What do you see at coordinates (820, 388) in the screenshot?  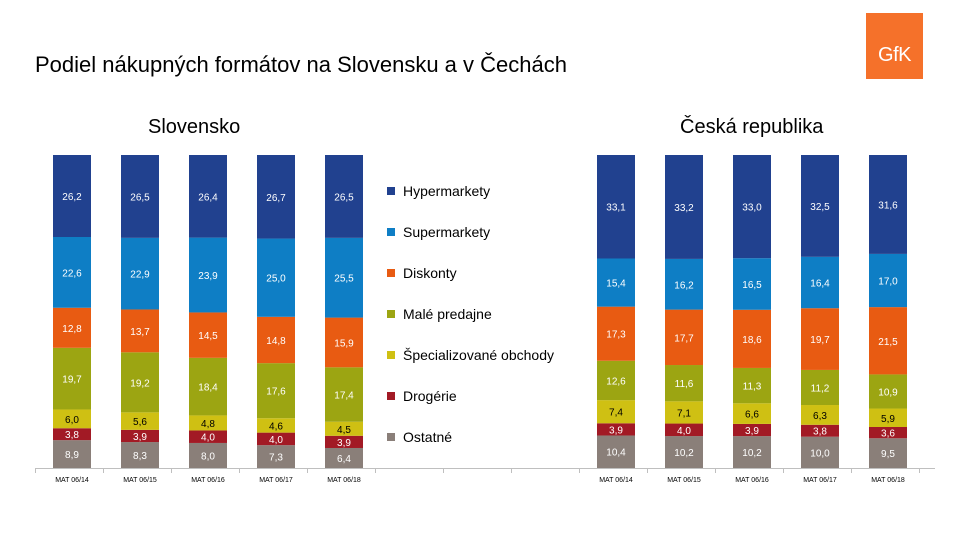 I see `data-label: 11,2` at bounding box center [820, 388].